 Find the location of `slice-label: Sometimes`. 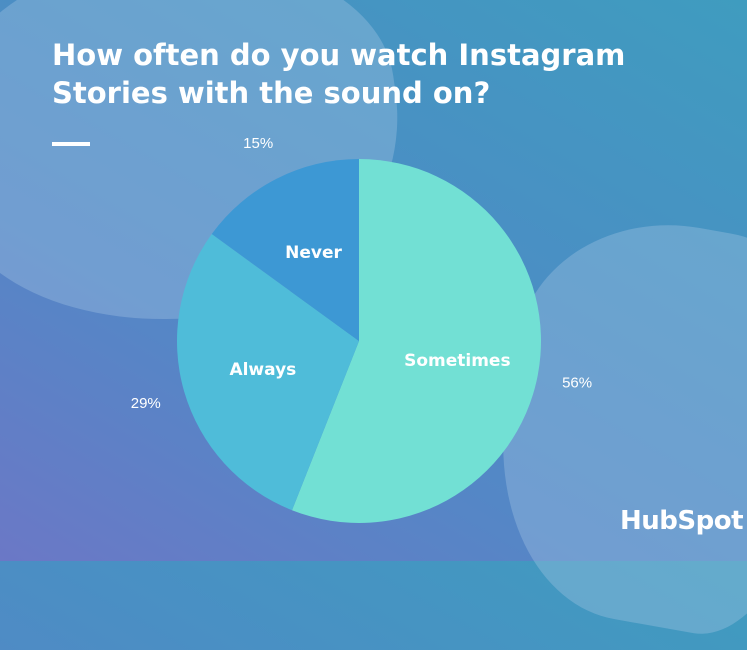

slice-label: Sometimes is located at coordinates (457, 361).